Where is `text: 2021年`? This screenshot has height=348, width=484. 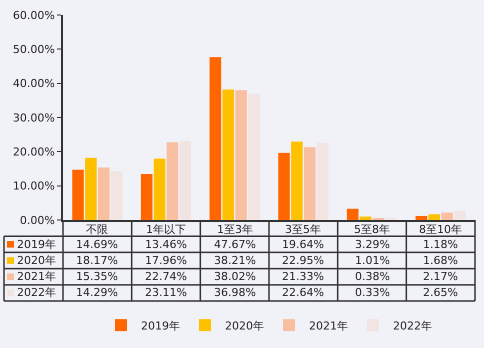 text: 2021年 is located at coordinates (328, 325).